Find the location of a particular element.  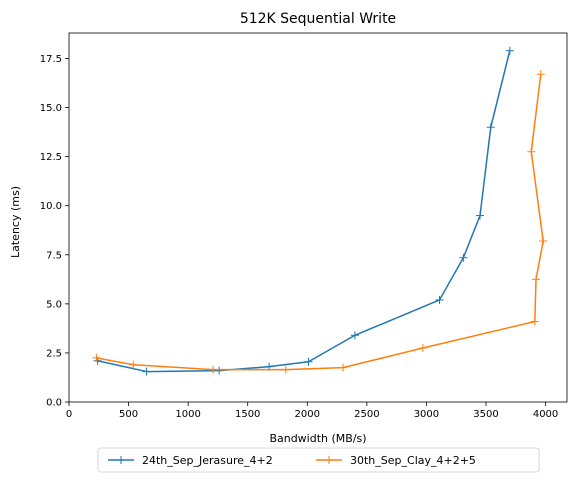

y-tick-label: 2.5 is located at coordinates (54, 353).